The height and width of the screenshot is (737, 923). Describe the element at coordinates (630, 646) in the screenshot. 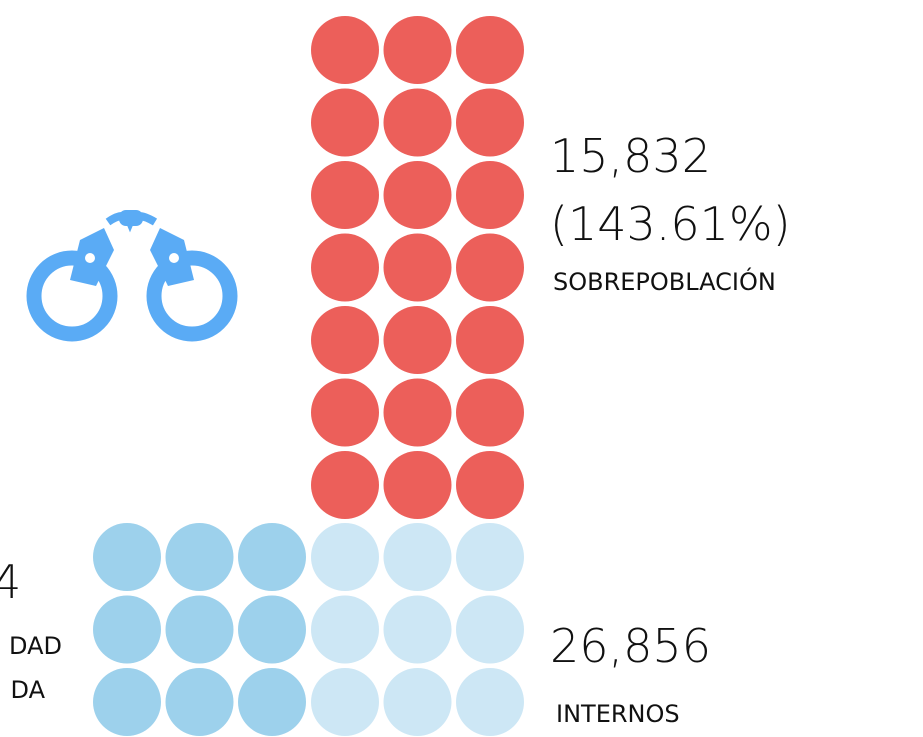

I see `inmates-number: 26,856` at that location.